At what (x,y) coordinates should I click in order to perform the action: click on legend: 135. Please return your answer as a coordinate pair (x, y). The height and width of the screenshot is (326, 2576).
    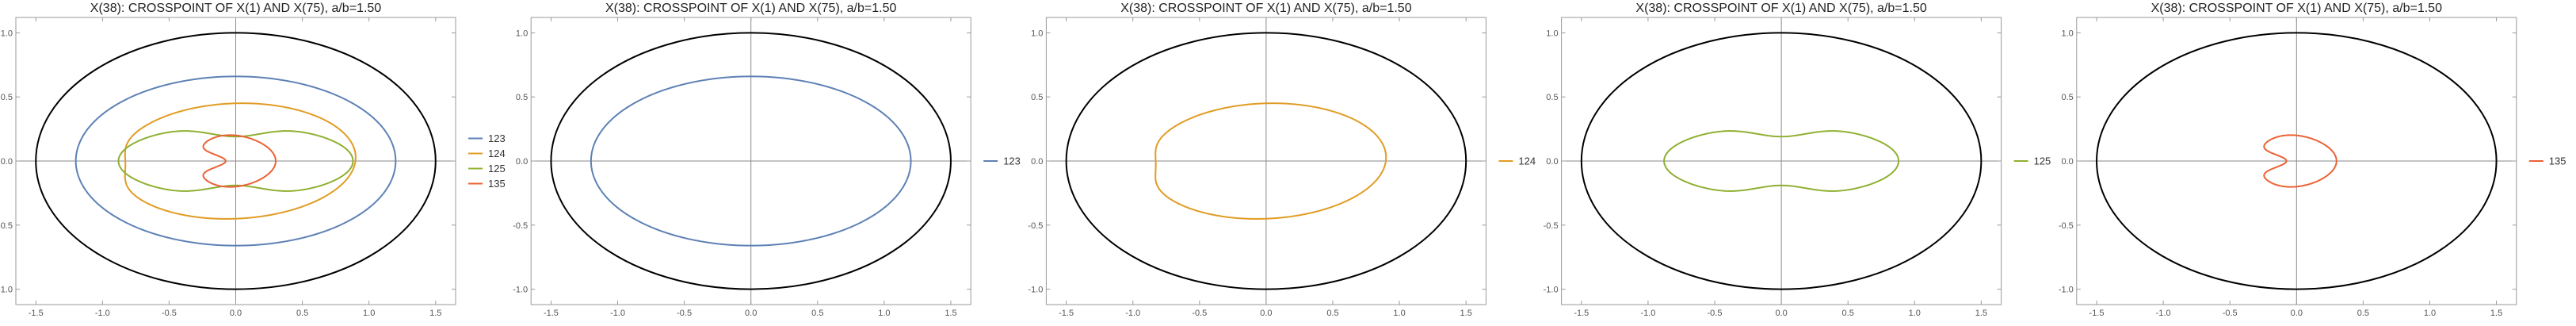
    Looking at the image, I should click on (2547, 161).